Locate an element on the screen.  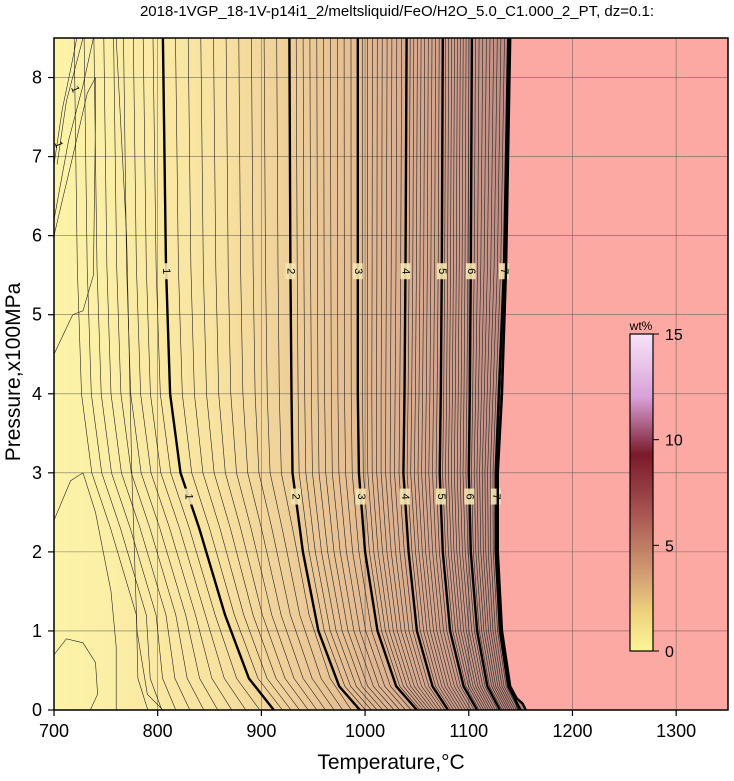
colorbar-title: wt% is located at coordinates (641, 326).